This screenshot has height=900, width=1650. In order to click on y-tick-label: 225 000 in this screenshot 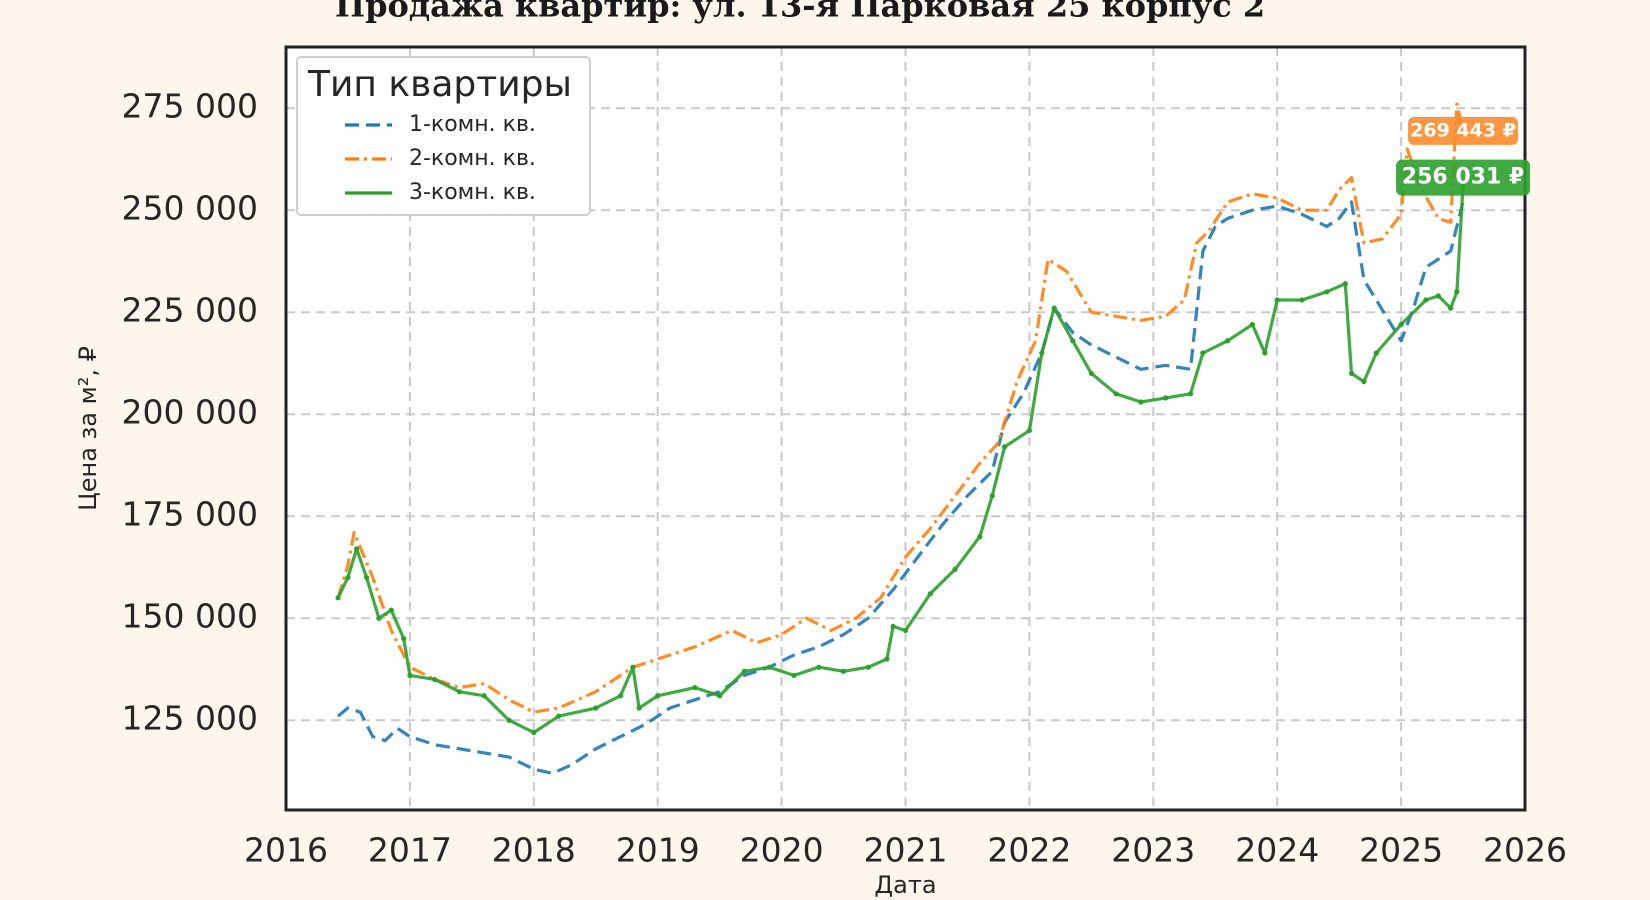, I will do `click(190, 310)`.